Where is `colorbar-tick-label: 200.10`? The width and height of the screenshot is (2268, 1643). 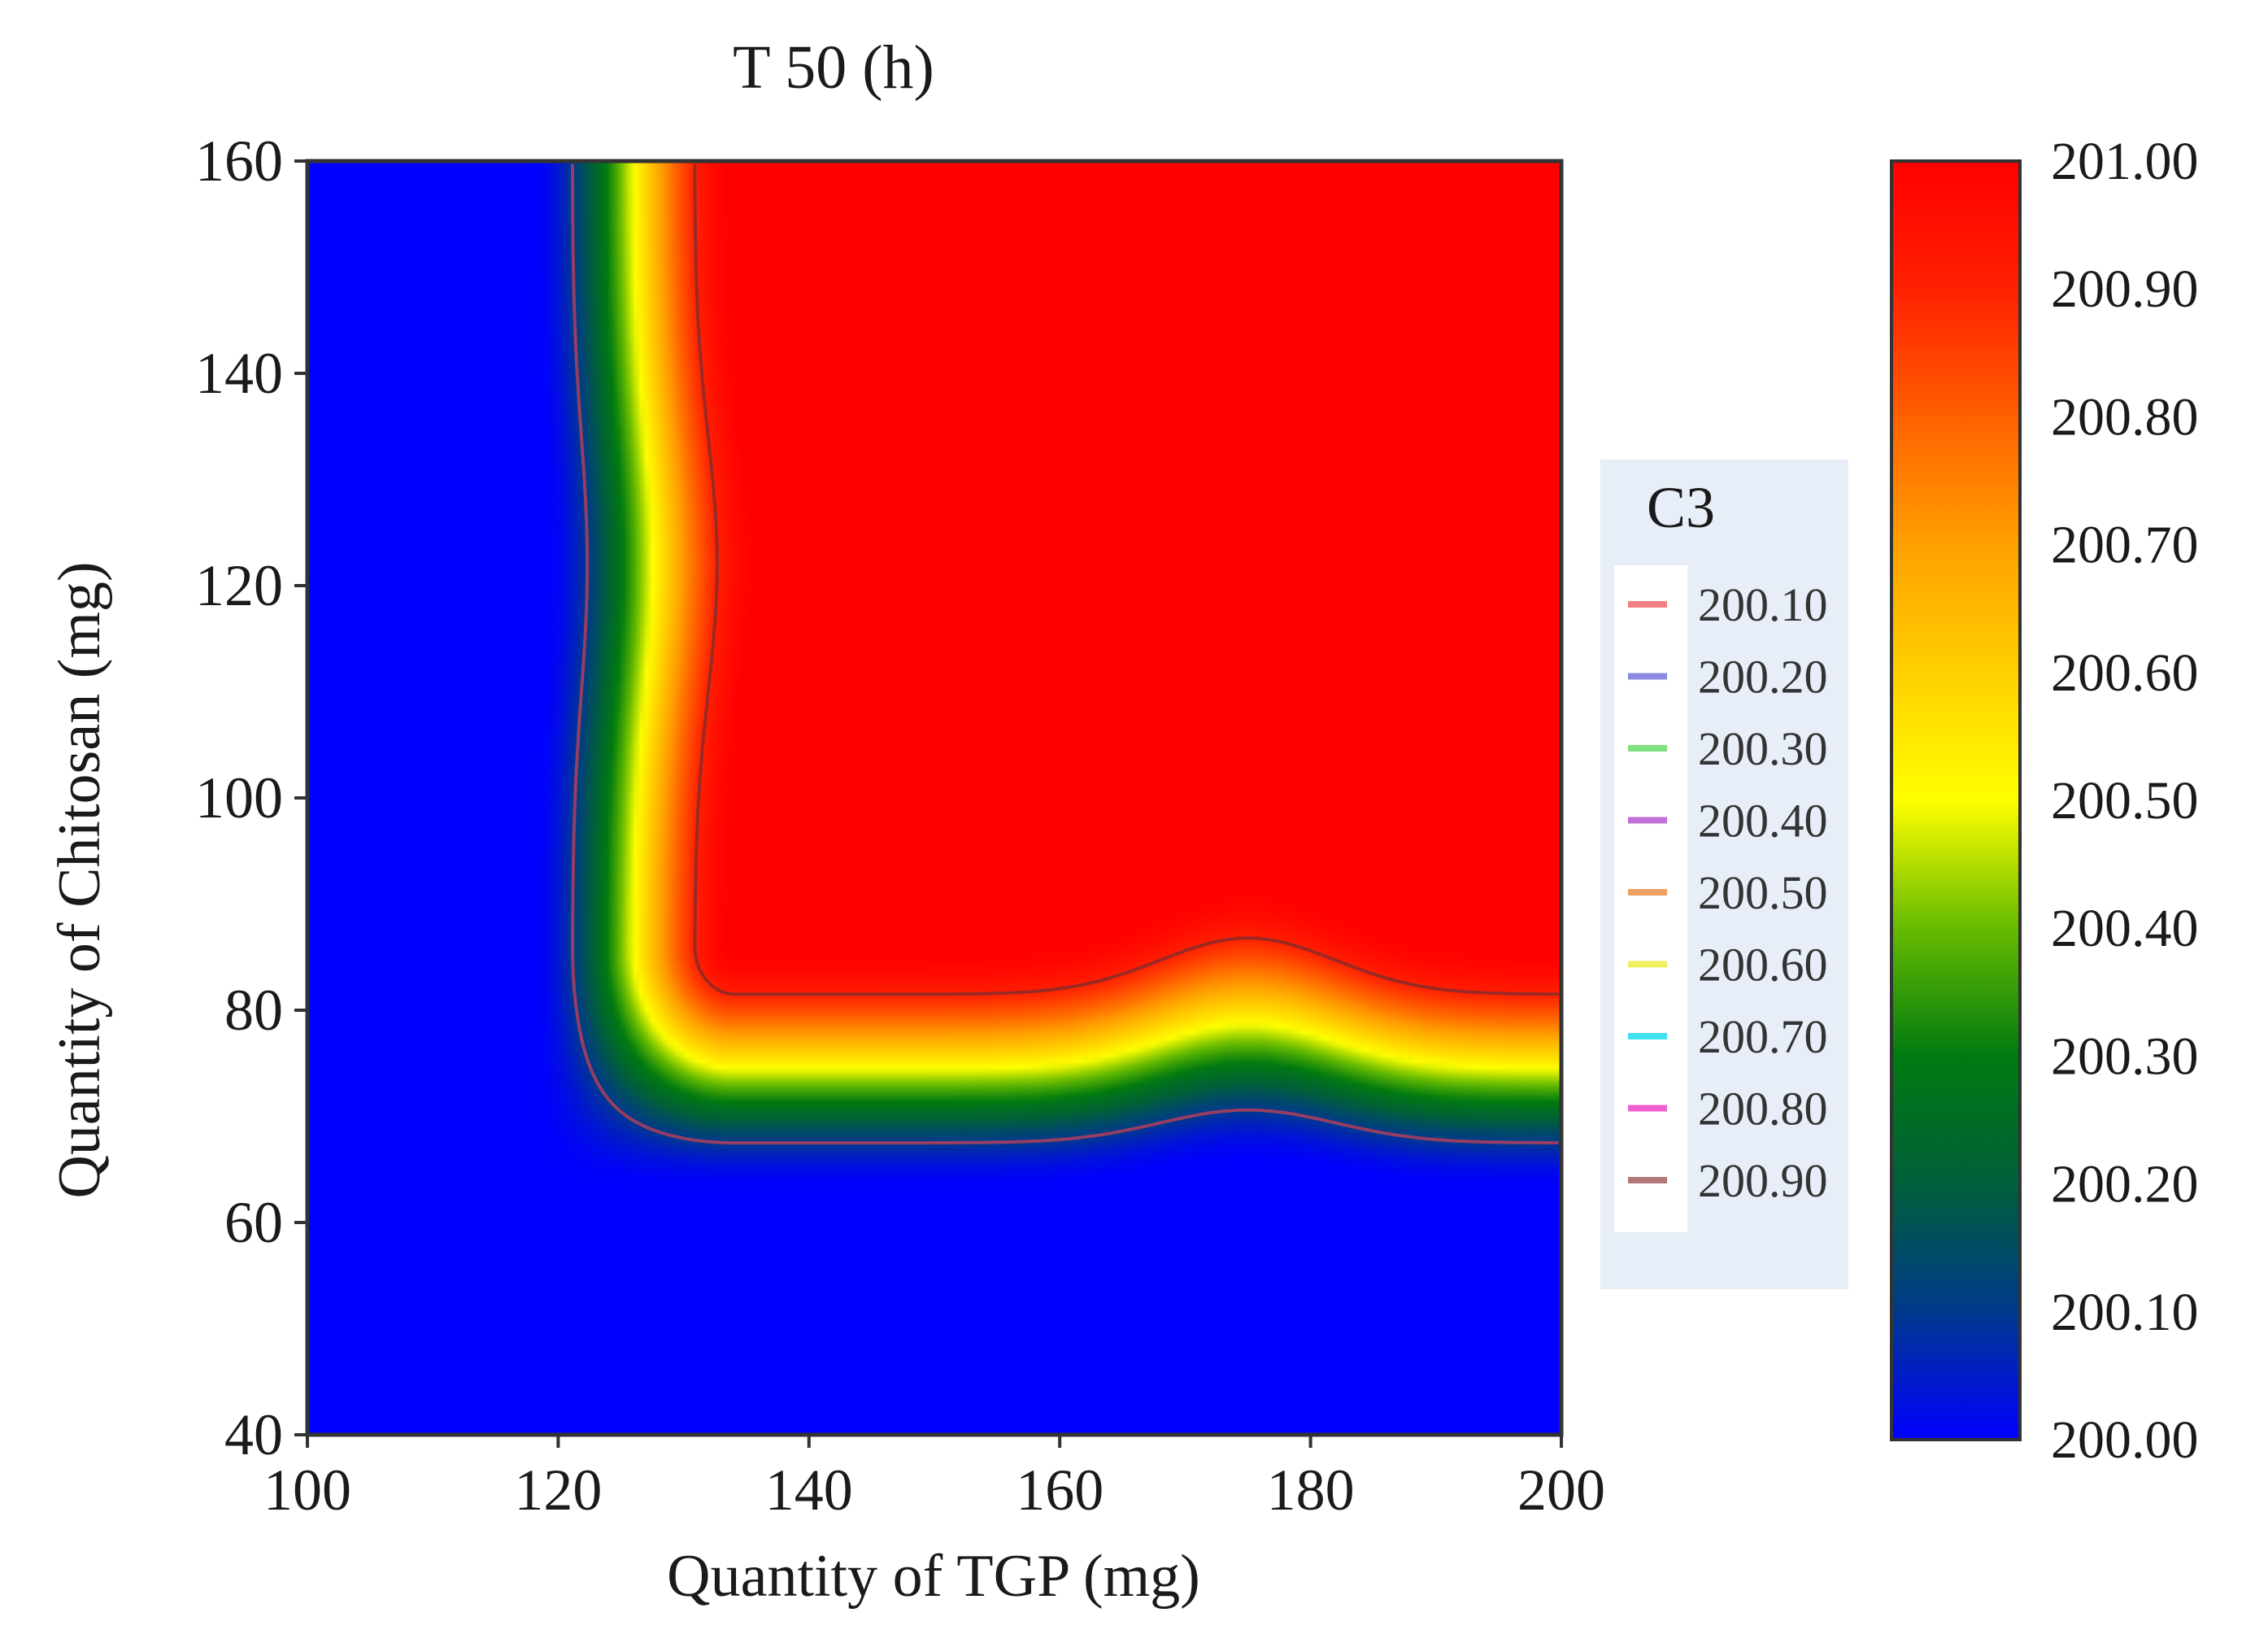
colorbar-tick-label: 200.10 is located at coordinates (2125, 1312).